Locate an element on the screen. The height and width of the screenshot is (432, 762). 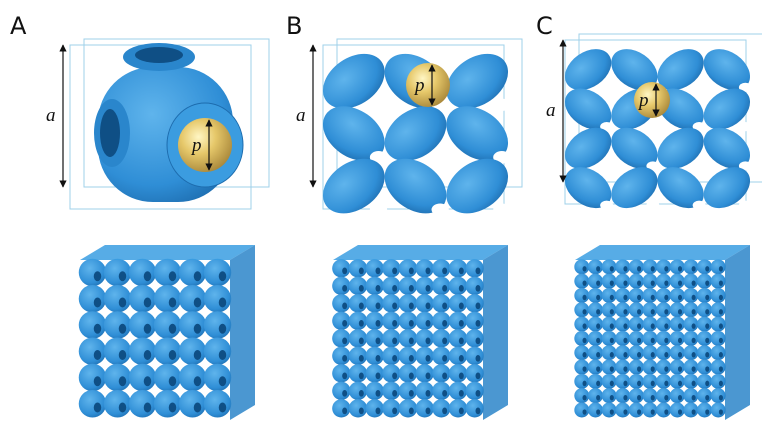
lattice is located at coordinates (420, 332).